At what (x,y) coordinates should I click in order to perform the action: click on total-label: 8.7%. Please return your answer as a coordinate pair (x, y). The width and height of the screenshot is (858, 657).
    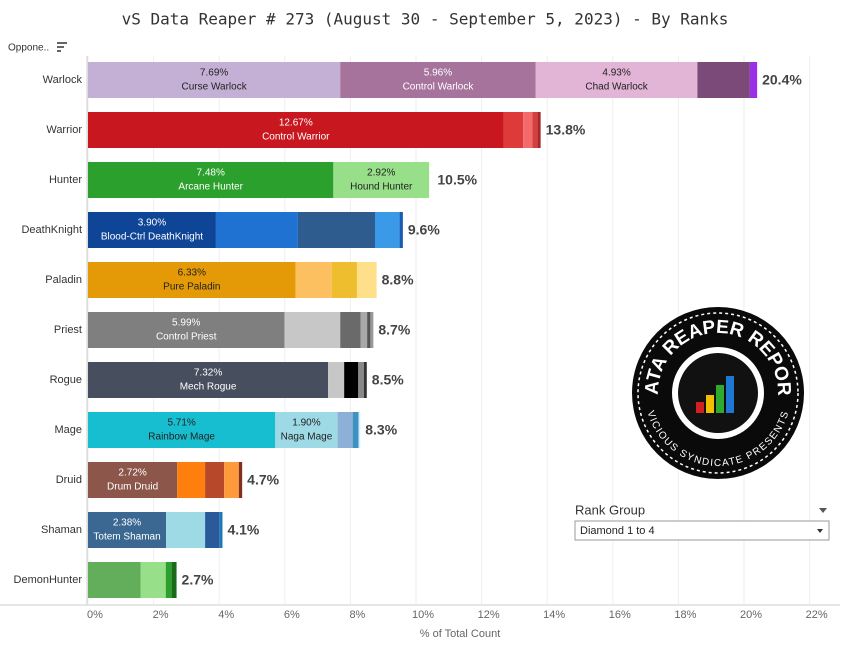
    Looking at the image, I should click on (394, 330).